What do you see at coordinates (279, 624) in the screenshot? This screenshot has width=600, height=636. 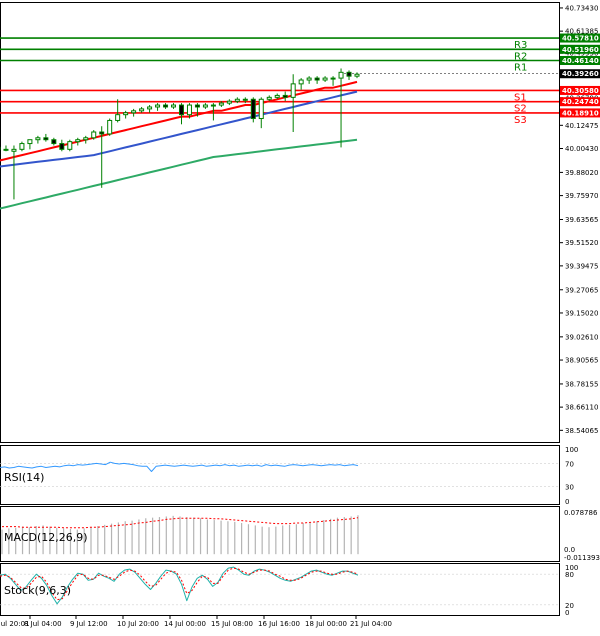 I see `x-tick-label: 16 Jul 16:00` at bounding box center [279, 624].